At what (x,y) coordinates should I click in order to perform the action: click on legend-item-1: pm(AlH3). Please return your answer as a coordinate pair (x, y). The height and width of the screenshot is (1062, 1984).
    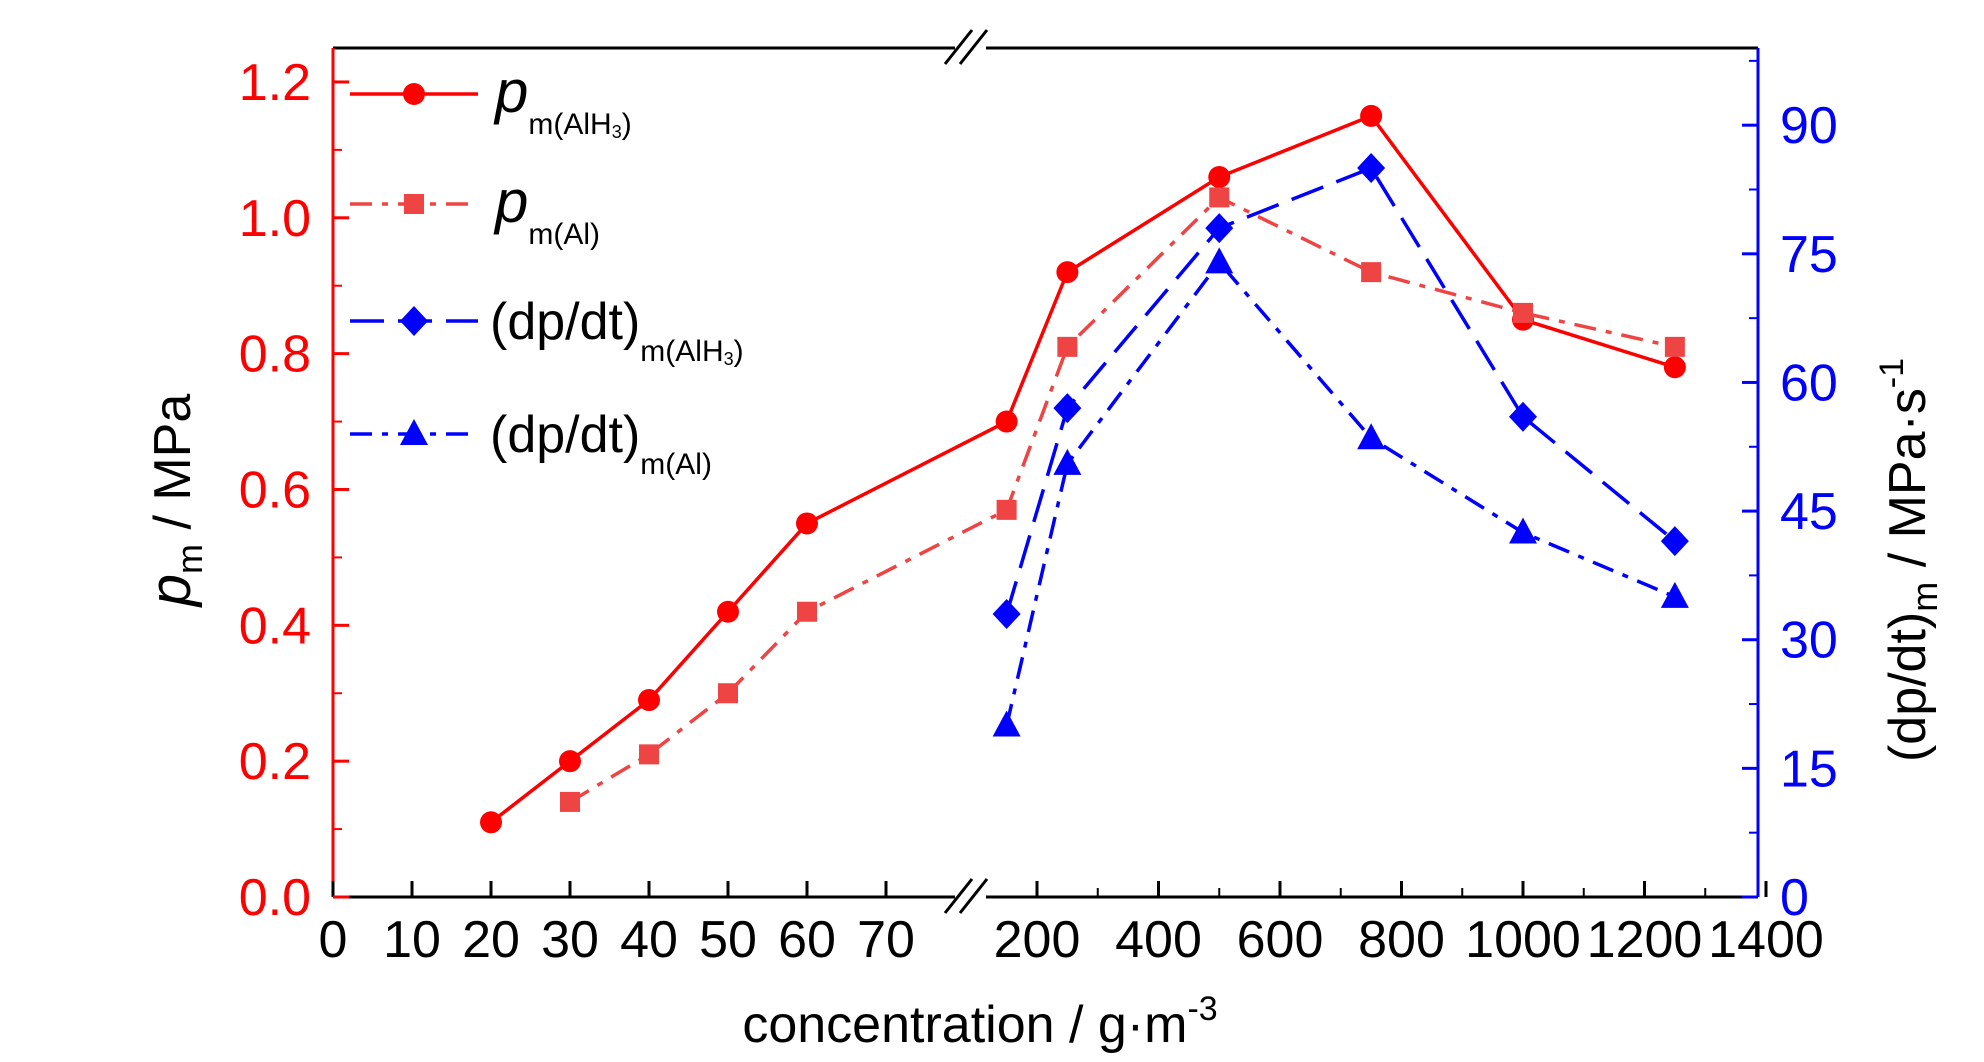
    Looking at the image, I should click on (491, 100).